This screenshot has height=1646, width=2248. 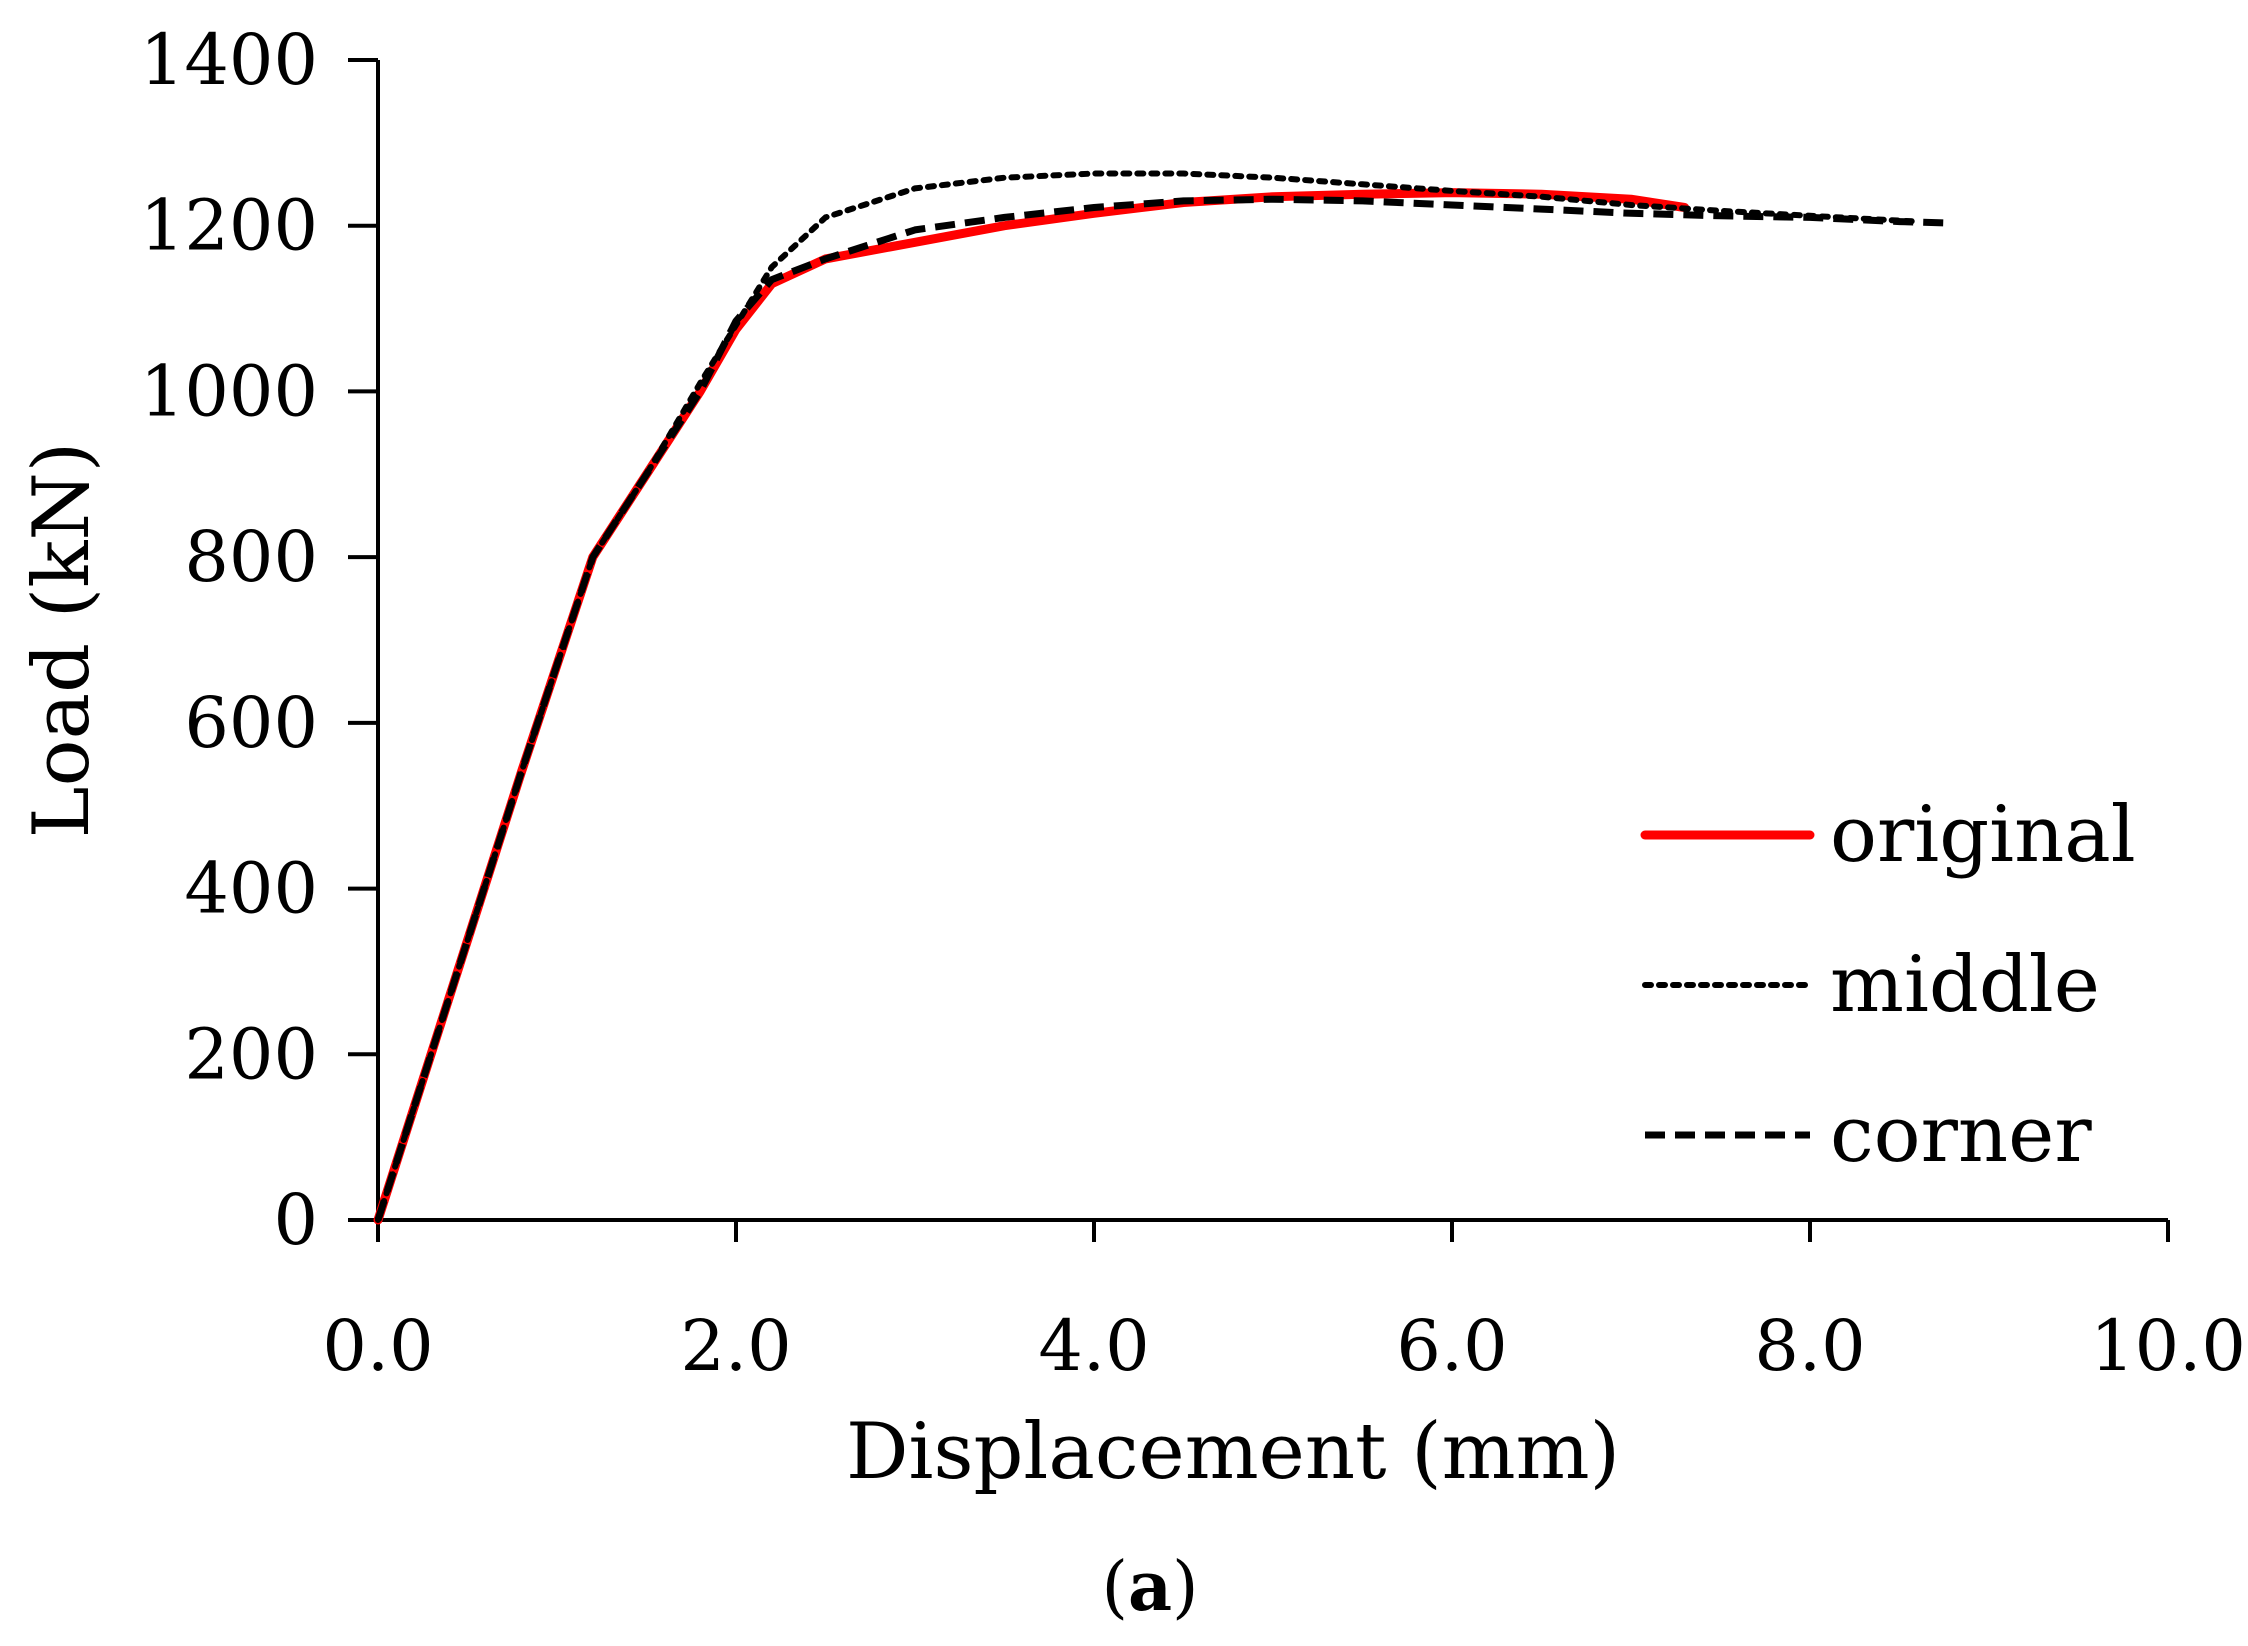 What do you see at coordinates (1451, 1346) in the screenshot?
I see `x-tick-label: 6.0` at bounding box center [1451, 1346].